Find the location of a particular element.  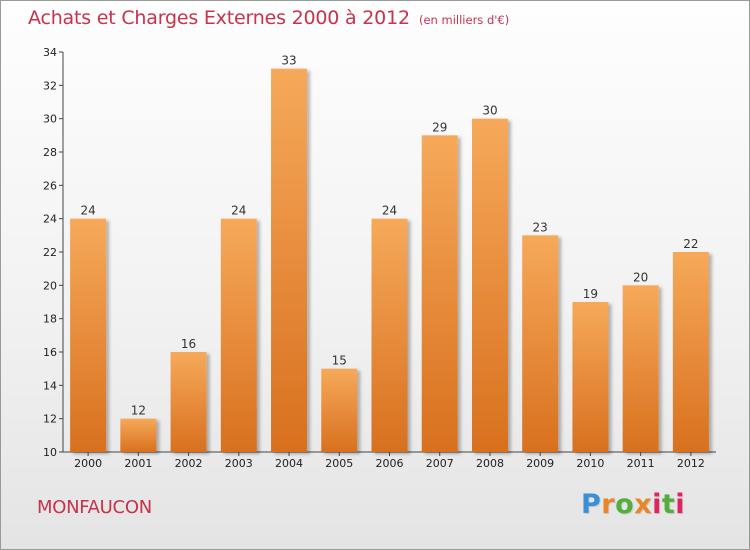

x-tick-label: 2007 is located at coordinates (440, 463).